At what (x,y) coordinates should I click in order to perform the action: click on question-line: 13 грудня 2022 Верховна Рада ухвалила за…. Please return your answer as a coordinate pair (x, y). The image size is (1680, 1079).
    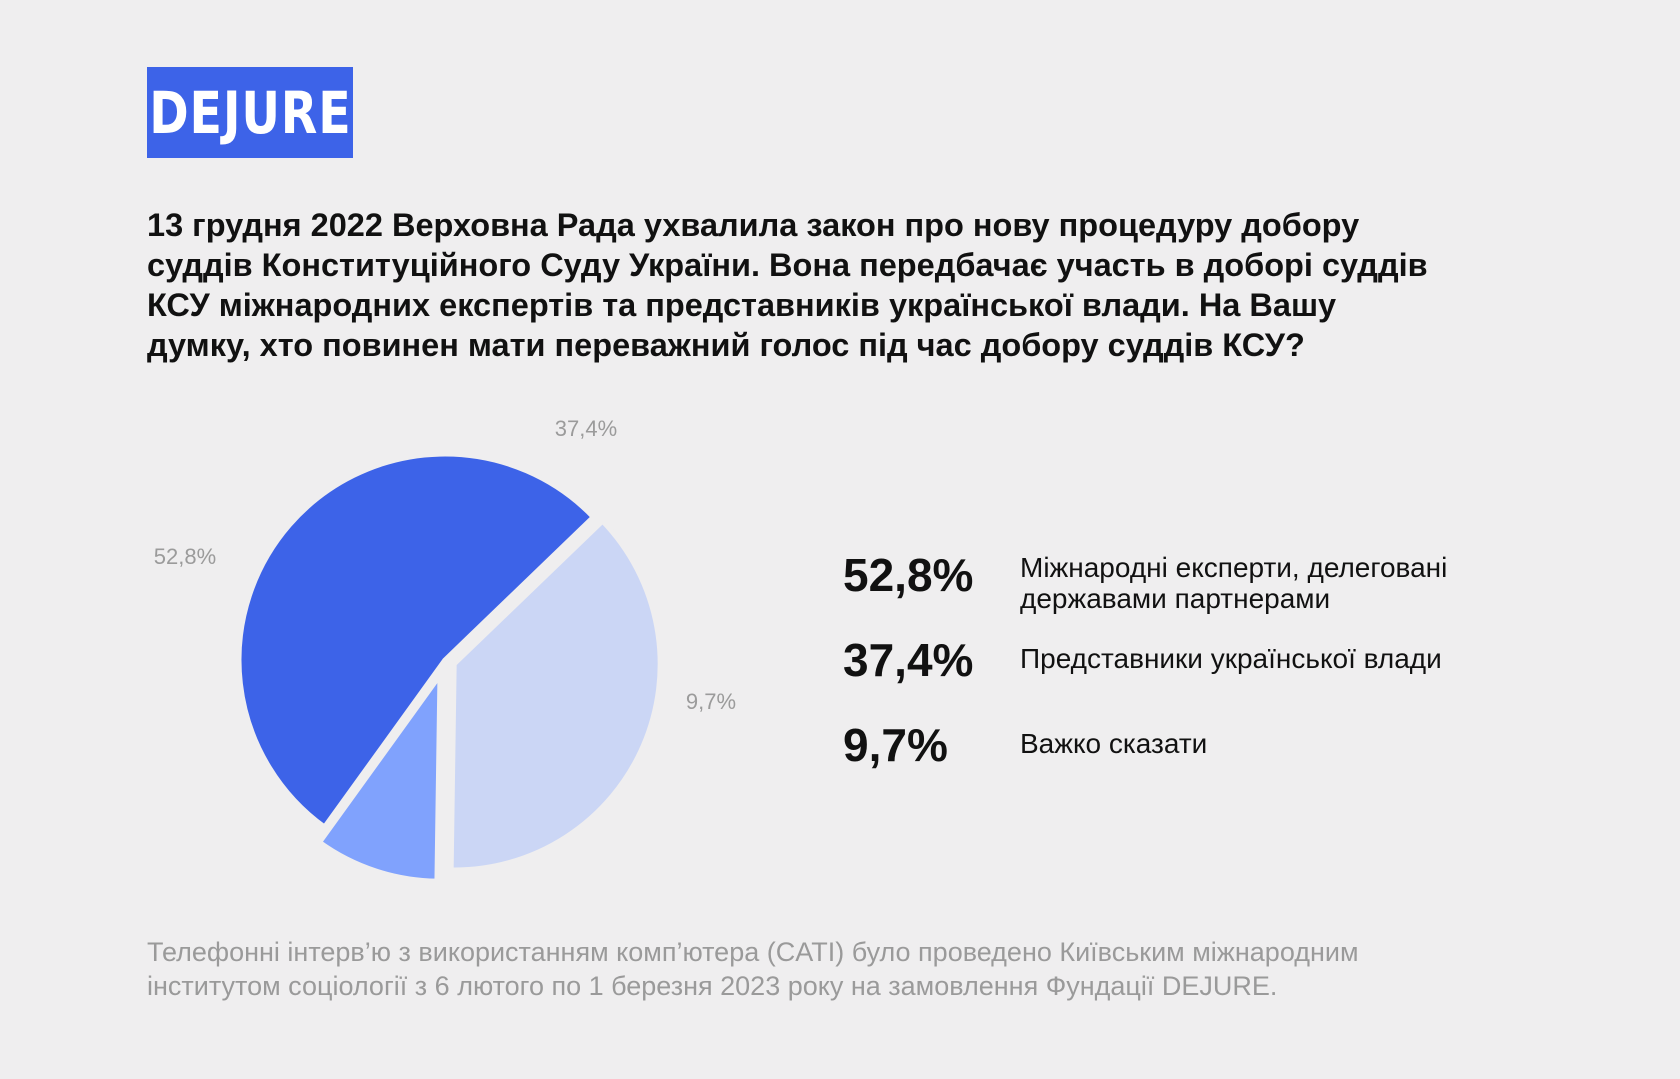
    Looking at the image, I should click on (753, 225).